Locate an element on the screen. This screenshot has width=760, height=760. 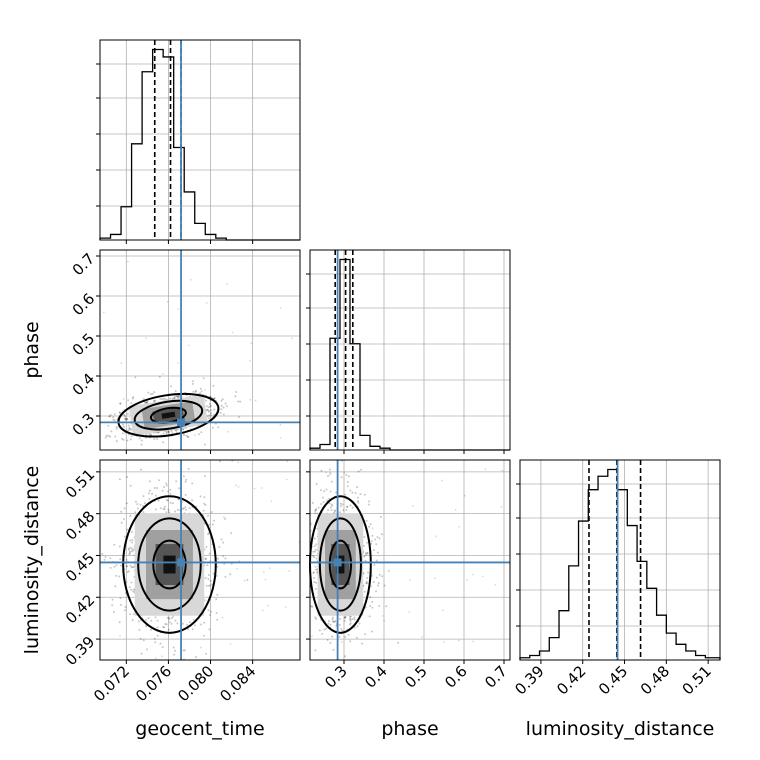
hist-grid is located at coordinates (408, 345).